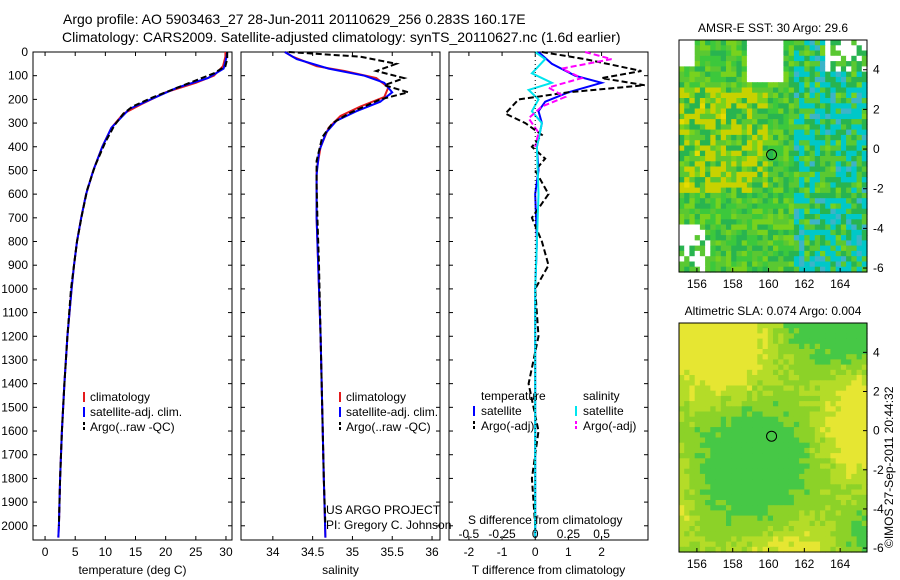 This screenshot has height=580, width=900. What do you see at coordinates (136, 412) in the screenshot?
I see `legend-label: satellite-adj. clim.` at bounding box center [136, 412].